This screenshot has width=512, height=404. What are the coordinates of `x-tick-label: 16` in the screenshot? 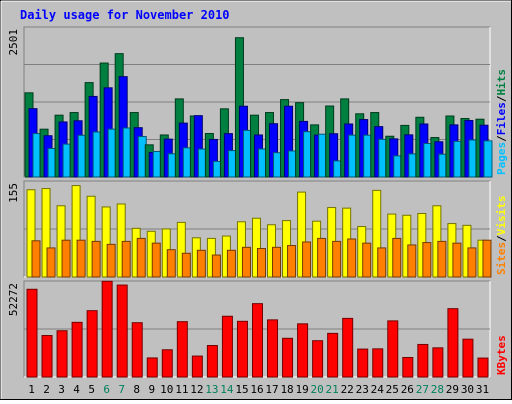 It's located at (256, 389).